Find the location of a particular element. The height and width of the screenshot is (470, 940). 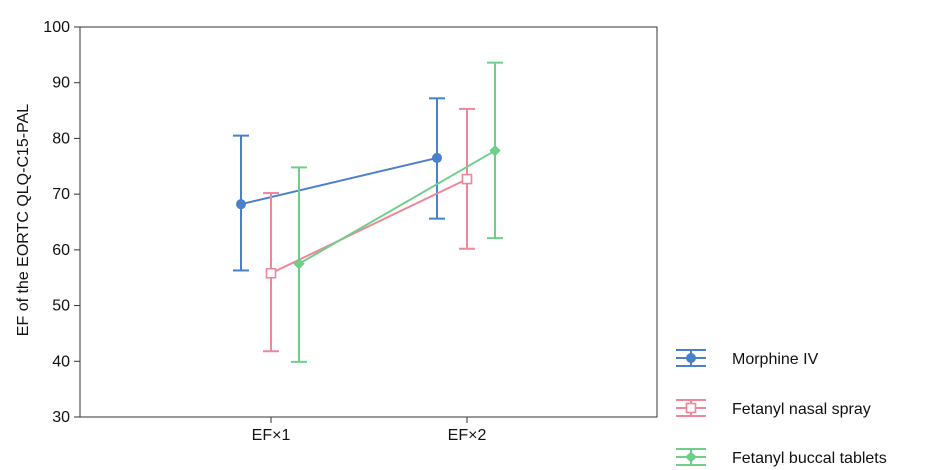

x-tick-label-2: EF×2 is located at coordinates (467, 435).